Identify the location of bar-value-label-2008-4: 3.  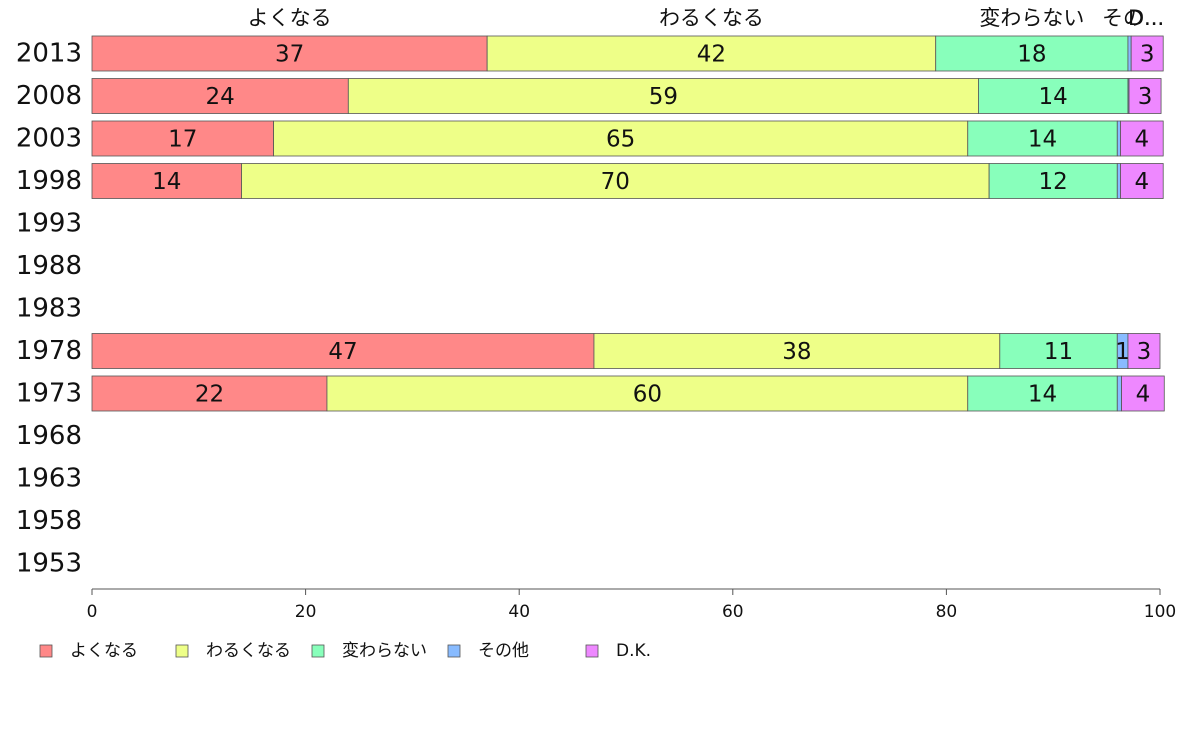
(1145, 97).